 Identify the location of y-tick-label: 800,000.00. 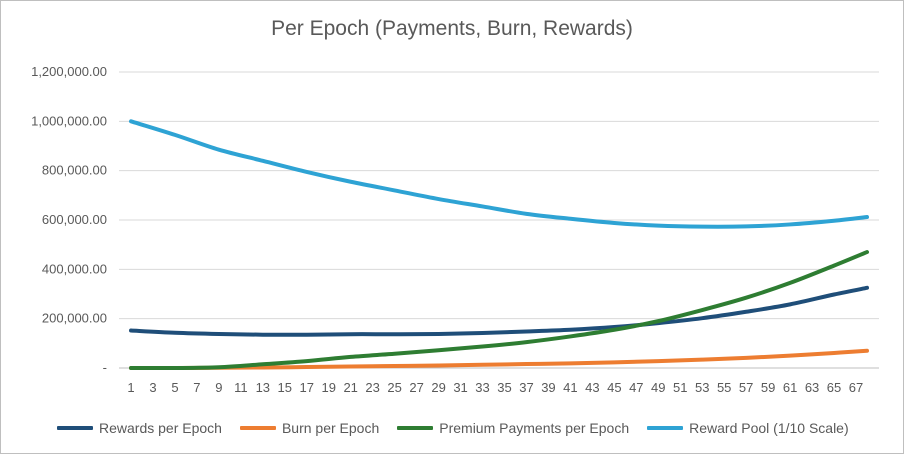
(74, 170).